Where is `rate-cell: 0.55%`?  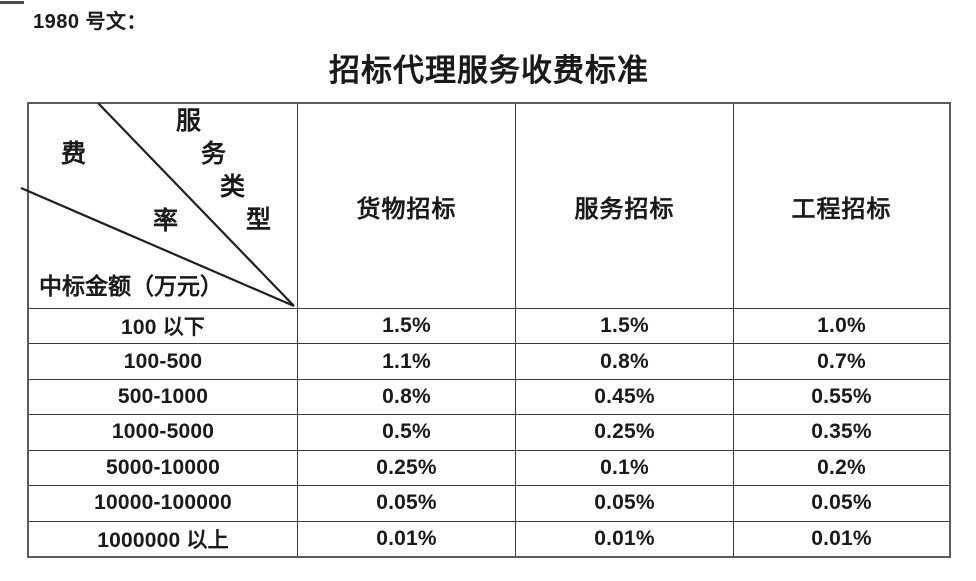
rate-cell: 0.55% is located at coordinates (841, 396).